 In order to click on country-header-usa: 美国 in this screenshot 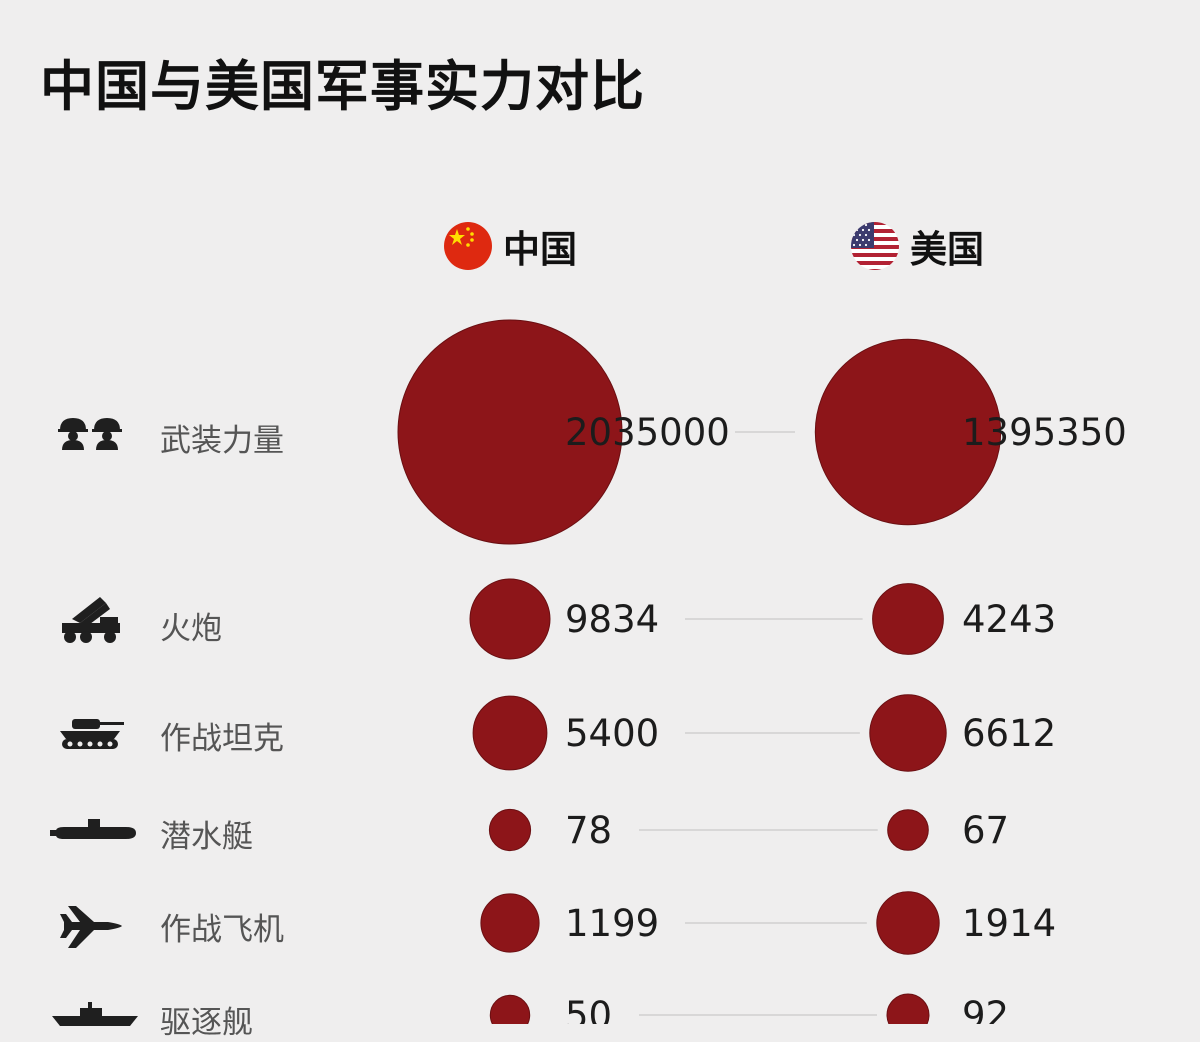, I will do `click(917, 246)`.